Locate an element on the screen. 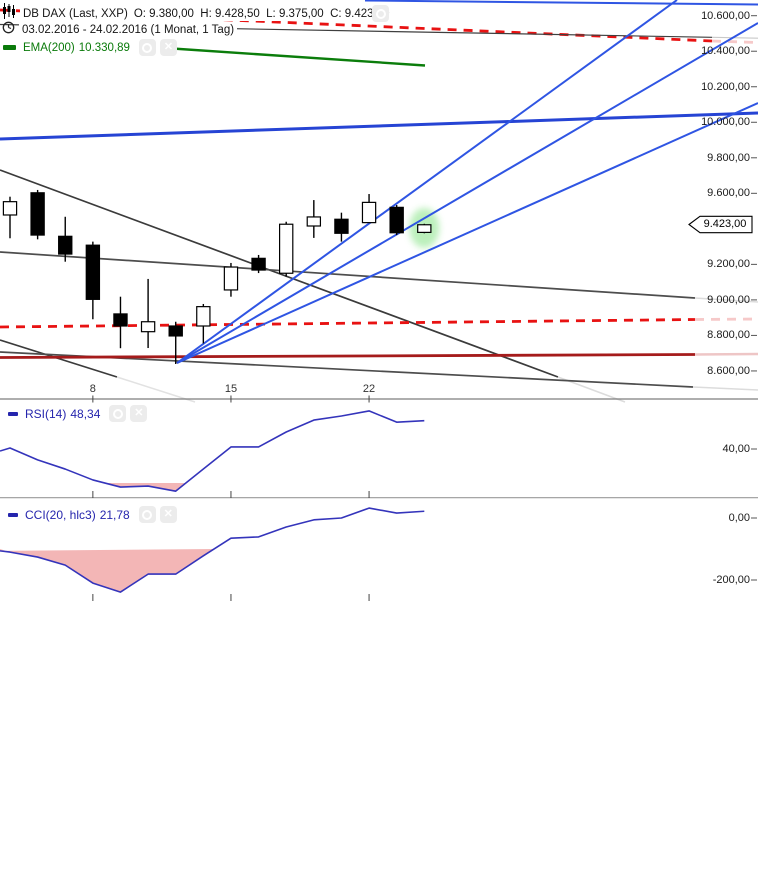 This screenshot has width=758, height=892. range-legend-row: 03.02.2016 - 24.02.2016 (1 Monat, 1 Tag) is located at coordinates (120, 30).